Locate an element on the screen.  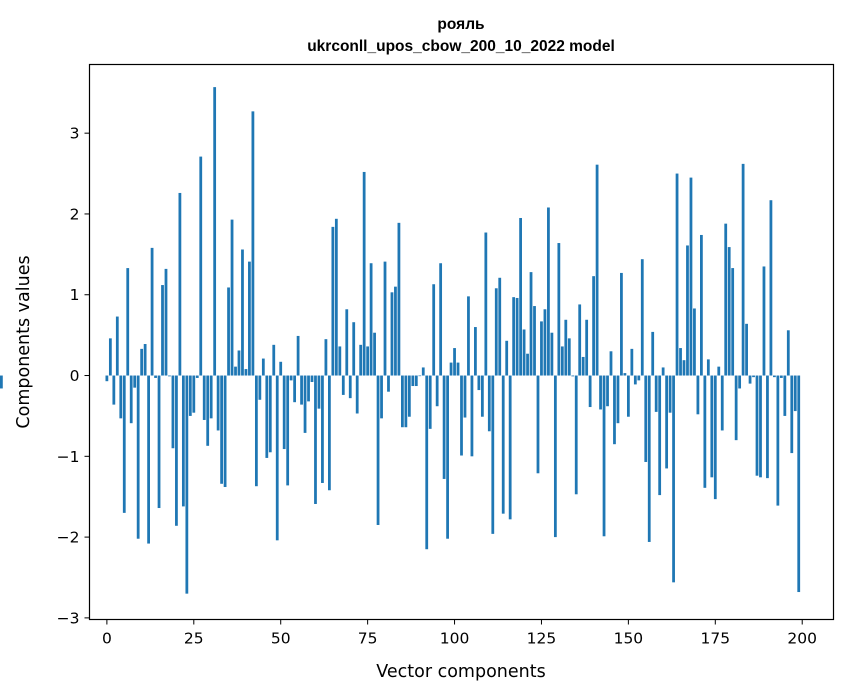
x-tick-label: 25 is located at coordinates (194, 639).